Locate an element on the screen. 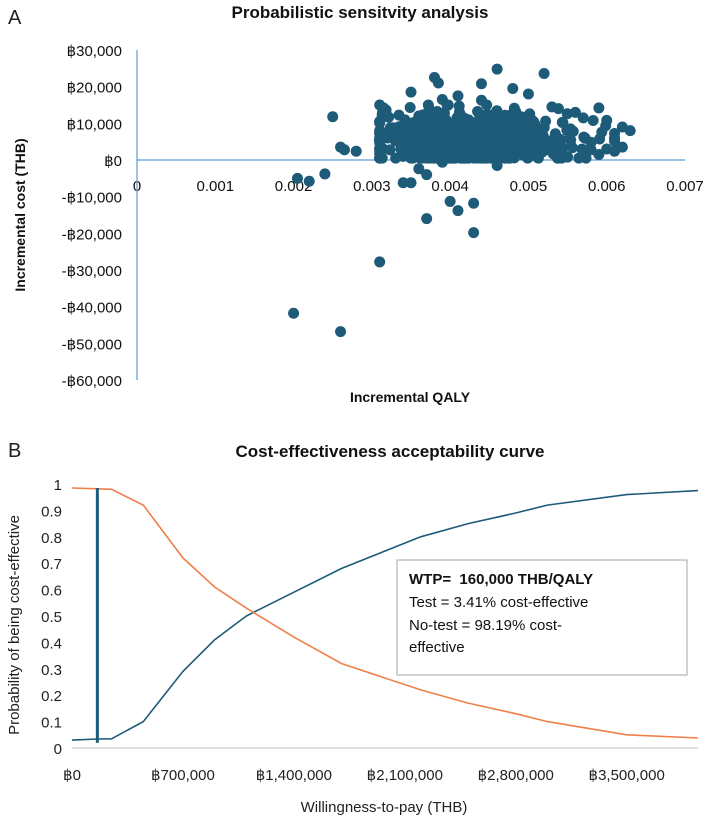 The height and width of the screenshot is (823, 709). panel-b-label: B is located at coordinates (14, 451).